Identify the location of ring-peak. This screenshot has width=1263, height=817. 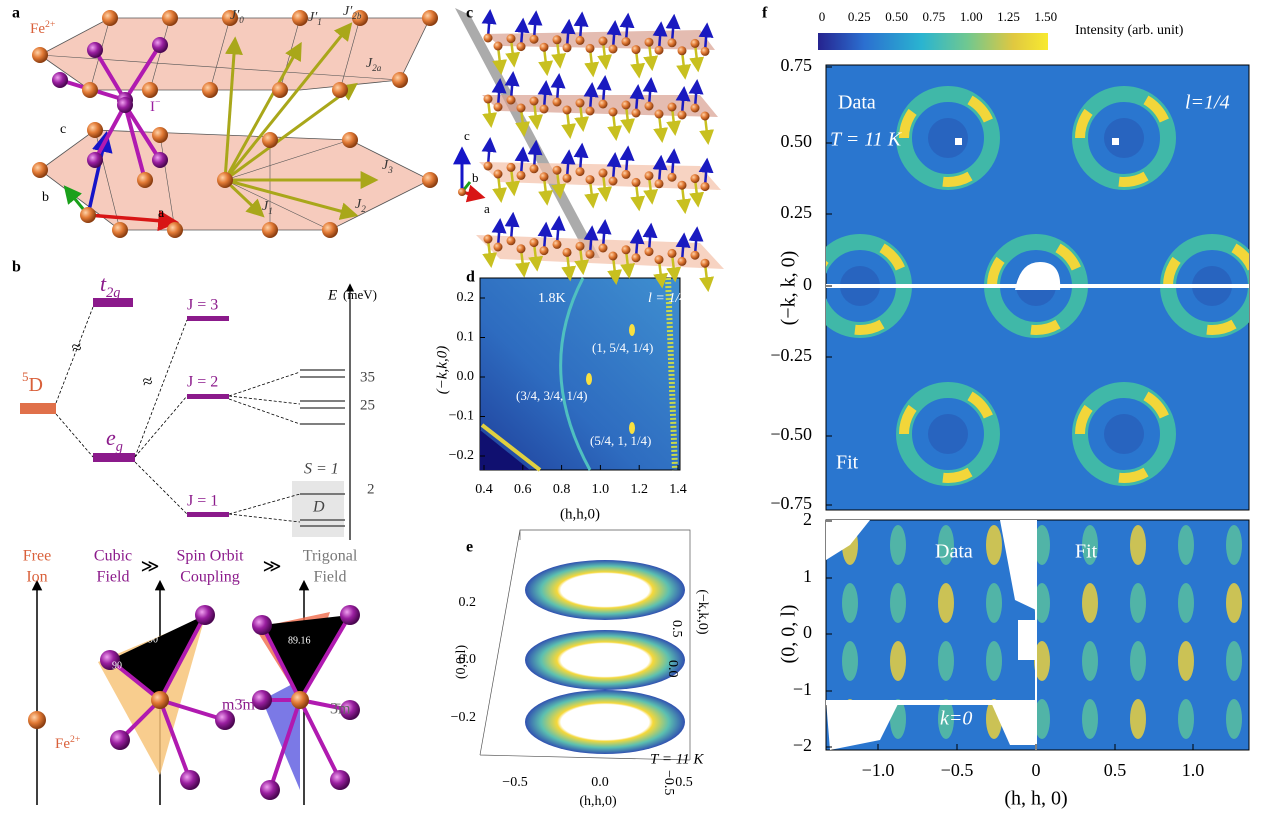
(867, 286).